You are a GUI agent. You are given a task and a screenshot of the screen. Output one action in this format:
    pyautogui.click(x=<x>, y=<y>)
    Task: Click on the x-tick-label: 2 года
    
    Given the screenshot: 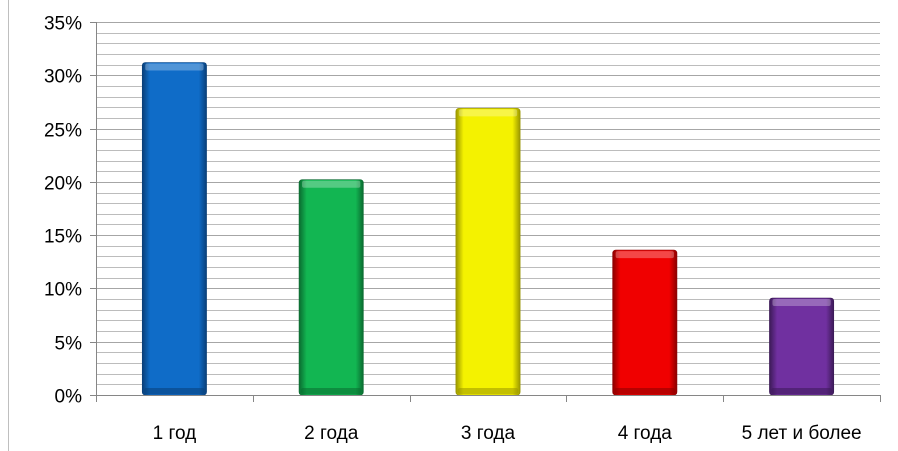 What is the action you would take?
    pyautogui.click(x=331, y=433)
    